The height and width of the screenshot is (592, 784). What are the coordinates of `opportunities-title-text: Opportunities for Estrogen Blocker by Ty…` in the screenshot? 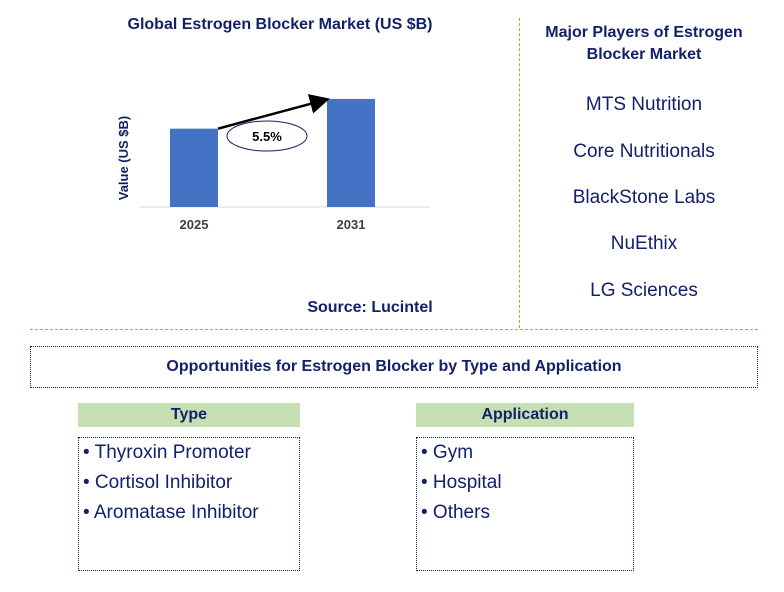 It's located at (394, 366).